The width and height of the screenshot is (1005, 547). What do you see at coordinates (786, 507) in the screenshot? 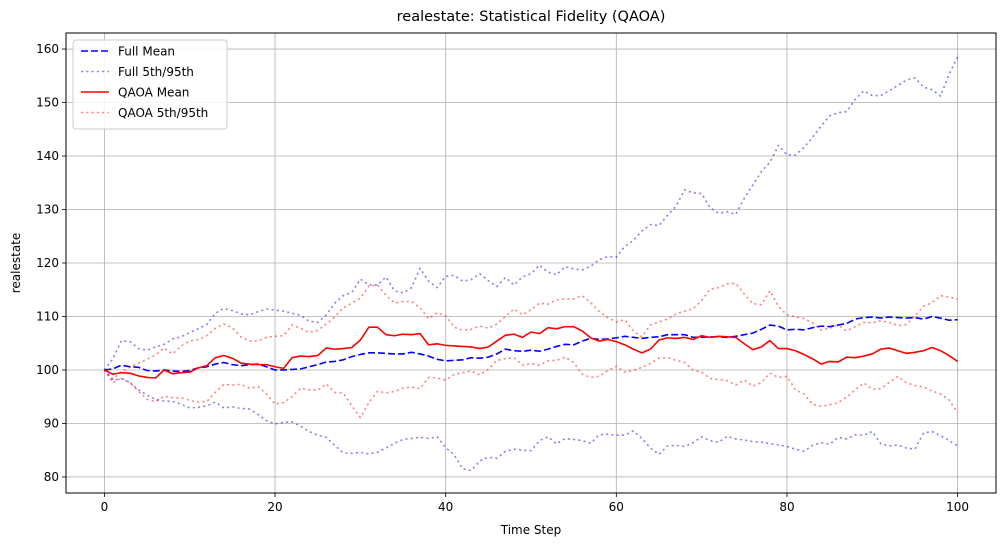
I see `x-tick-label: 80` at bounding box center [786, 507].